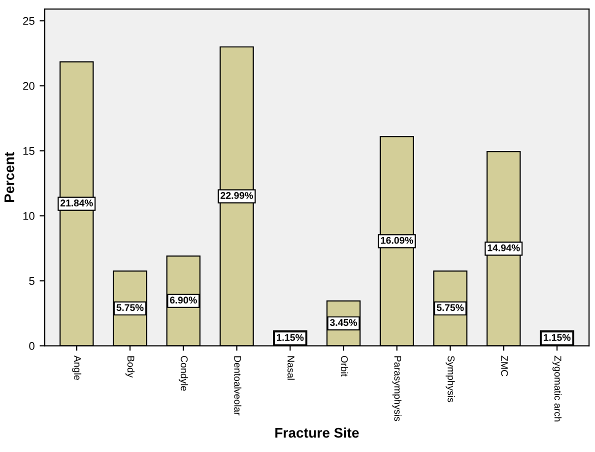 The height and width of the screenshot is (452, 595). What do you see at coordinates (31, 346) in the screenshot?
I see `y-tick-label: 0` at bounding box center [31, 346].